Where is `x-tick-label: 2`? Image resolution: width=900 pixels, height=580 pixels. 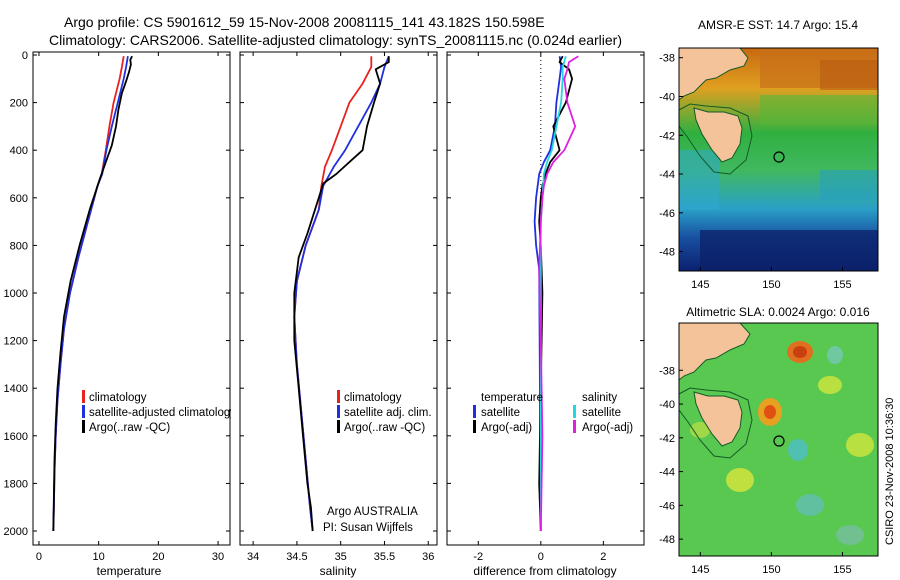 x-tick-label: 2 is located at coordinates (603, 557).